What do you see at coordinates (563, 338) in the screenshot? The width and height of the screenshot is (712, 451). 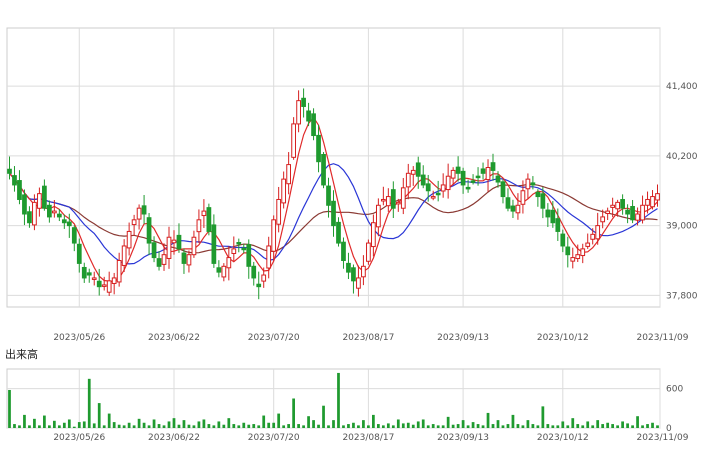 I see `date-tick-label: 2023/10/12` at bounding box center [563, 338].